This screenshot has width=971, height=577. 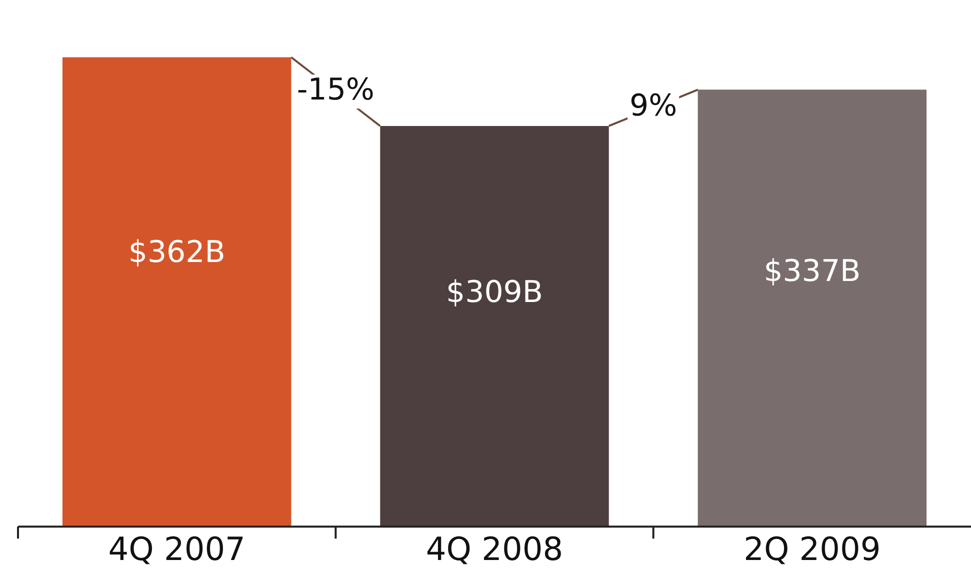 What do you see at coordinates (494, 292) in the screenshot?
I see `data-label: $309B` at bounding box center [494, 292].